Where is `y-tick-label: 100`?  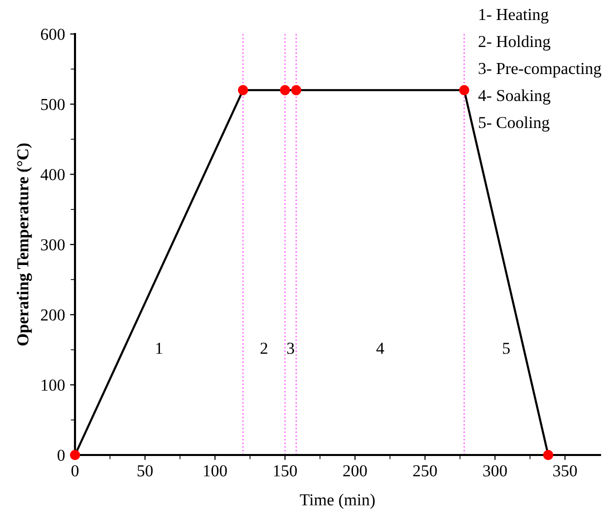
y-tick-label: 100 is located at coordinates (53, 385).